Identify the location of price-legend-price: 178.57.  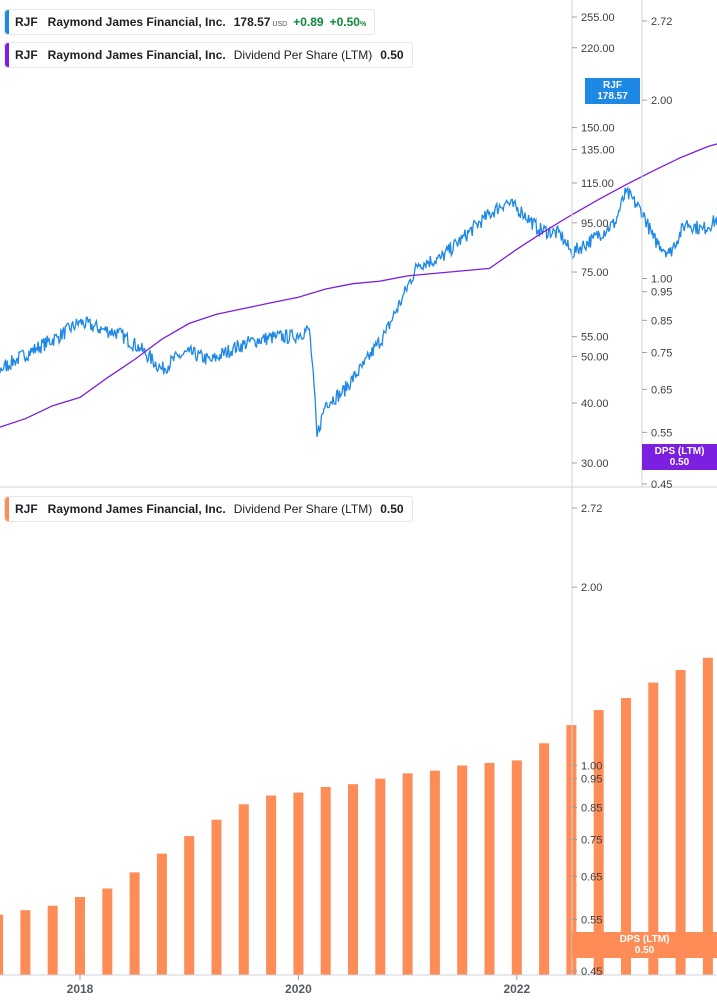
(252, 22).